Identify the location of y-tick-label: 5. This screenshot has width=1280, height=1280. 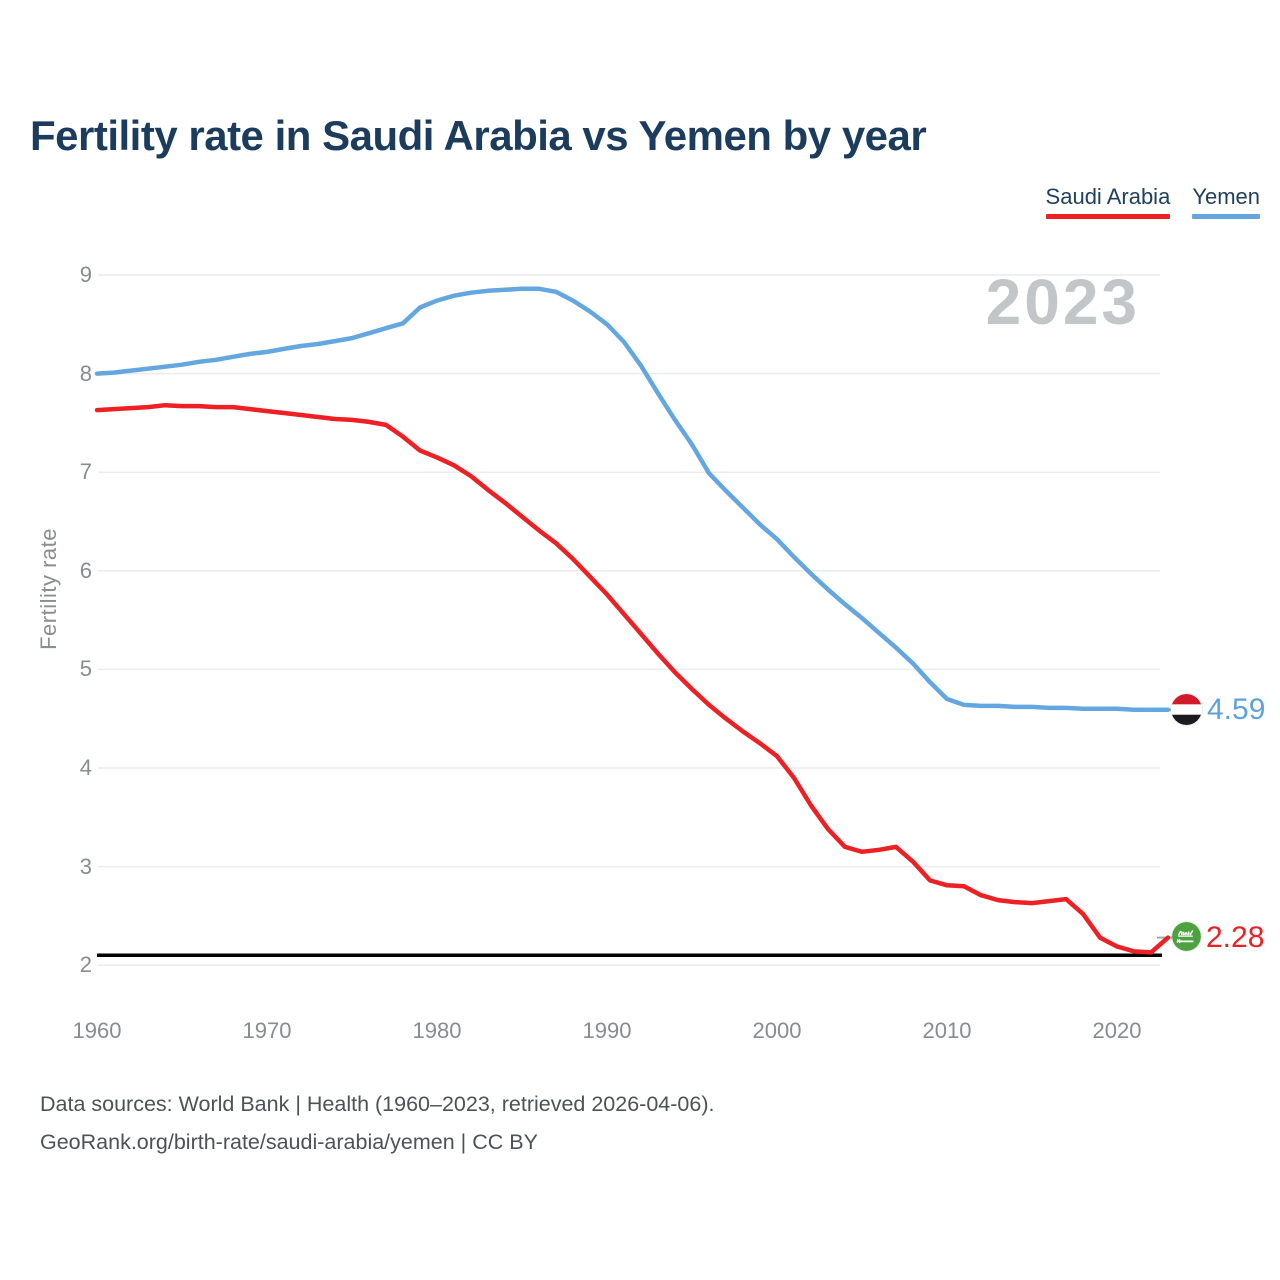
(85, 669).